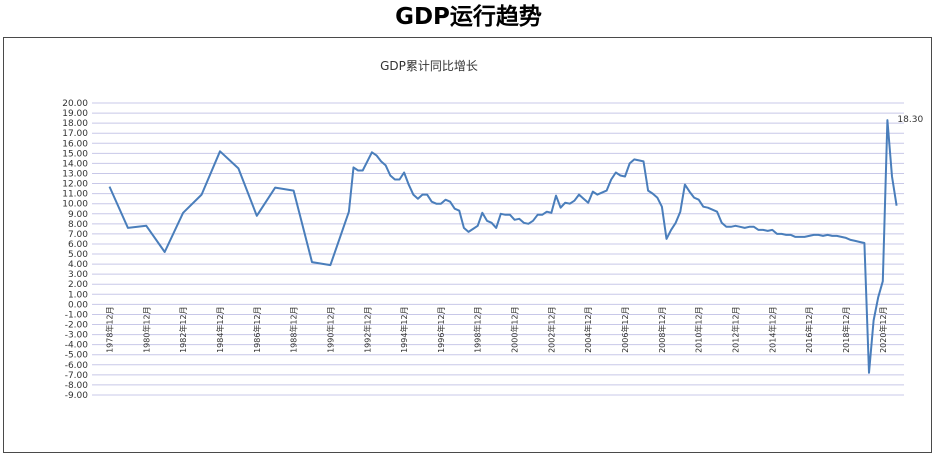 This screenshot has width=937, height=458. What do you see at coordinates (330, 329) in the screenshot?
I see `x-tick-label: 1990年12月` at bounding box center [330, 329].